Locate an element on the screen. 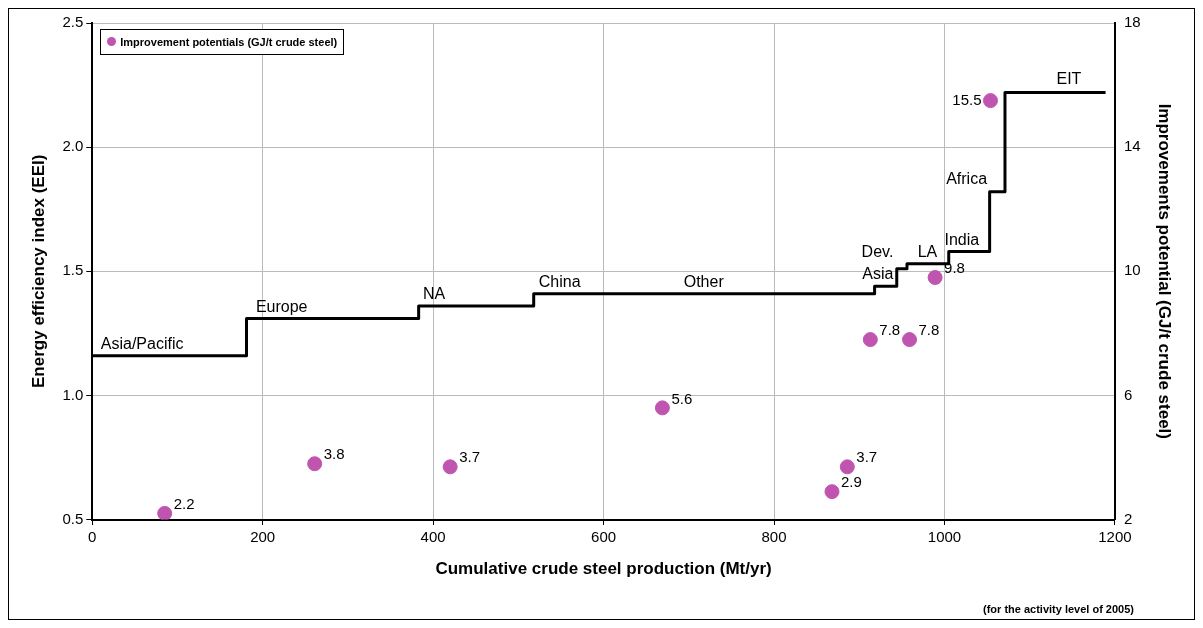  y-tick-label: 2.0 is located at coordinates (73, 146).